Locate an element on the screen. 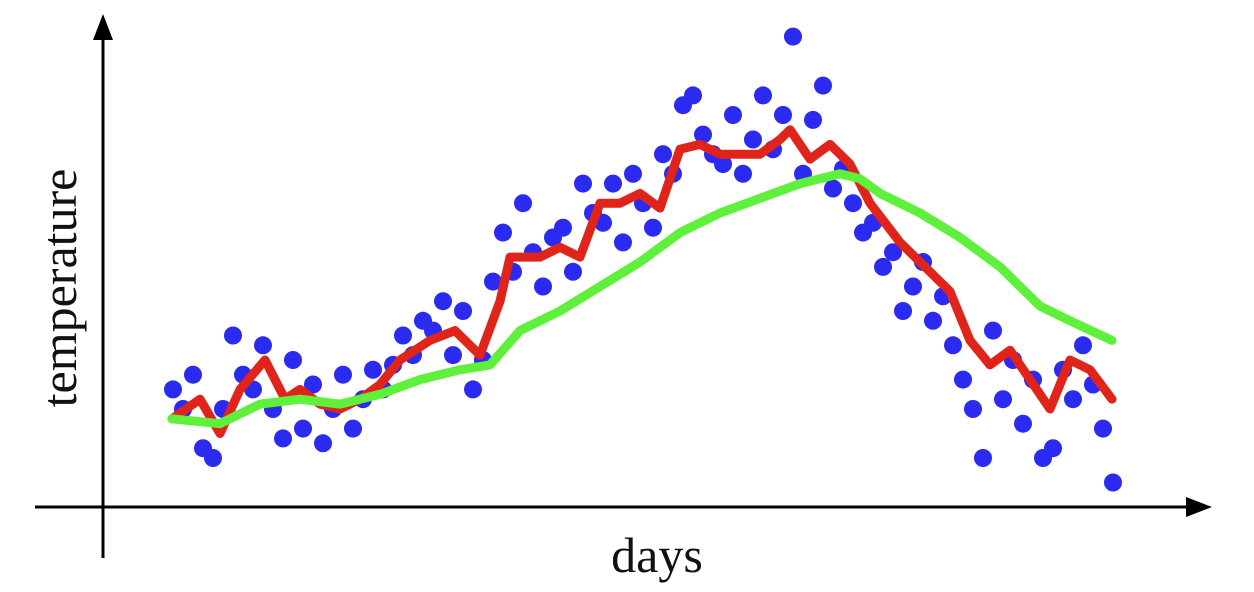 This screenshot has width=1254, height=592. y-axis-arrow is located at coordinates (103, 27).